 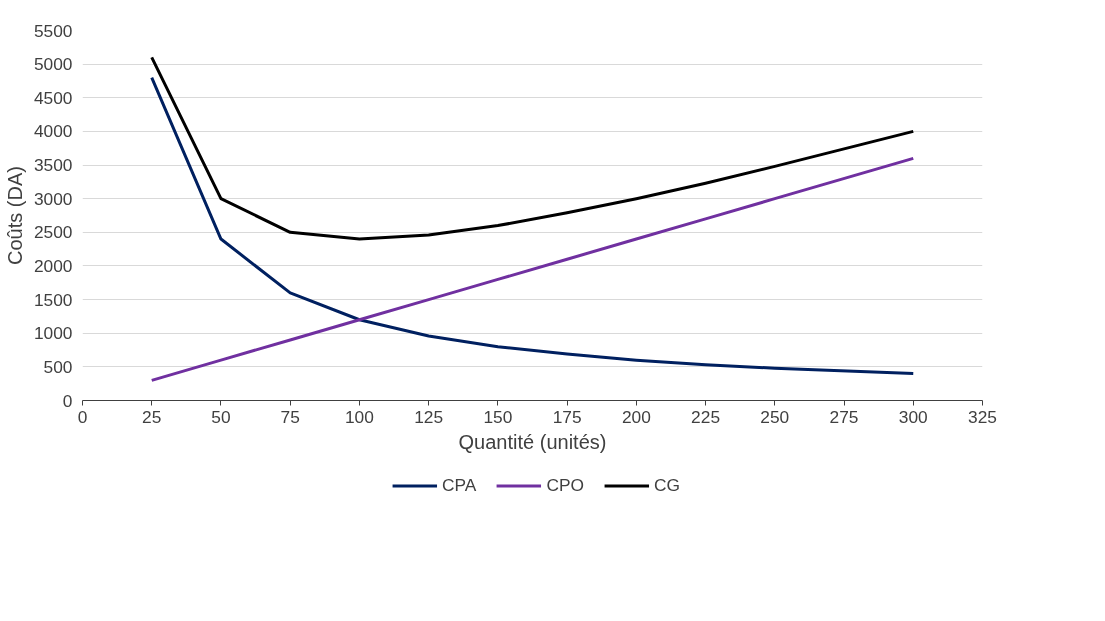 I want to click on x-tick-label: 275, so click(x=844, y=416).